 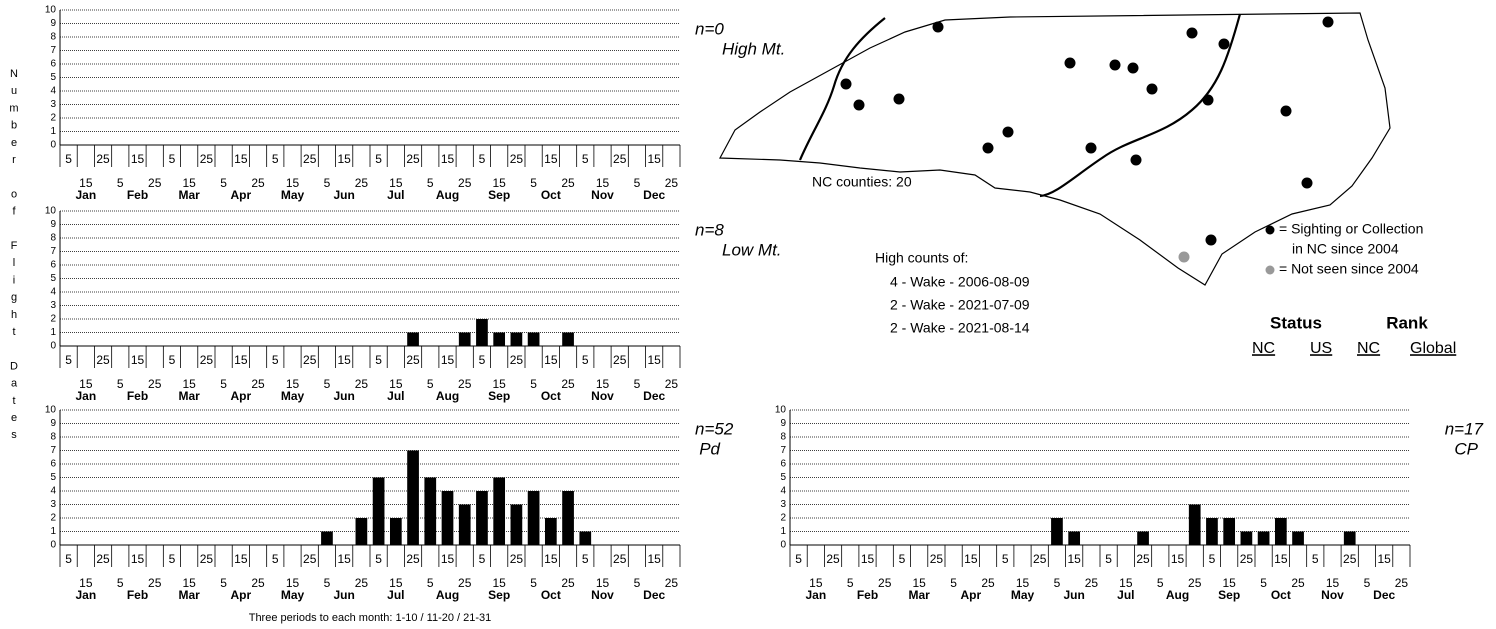 What do you see at coordinates (343, 595) in the screenshot?
I see `month-label: Jun` at bounding box center [343, 595].